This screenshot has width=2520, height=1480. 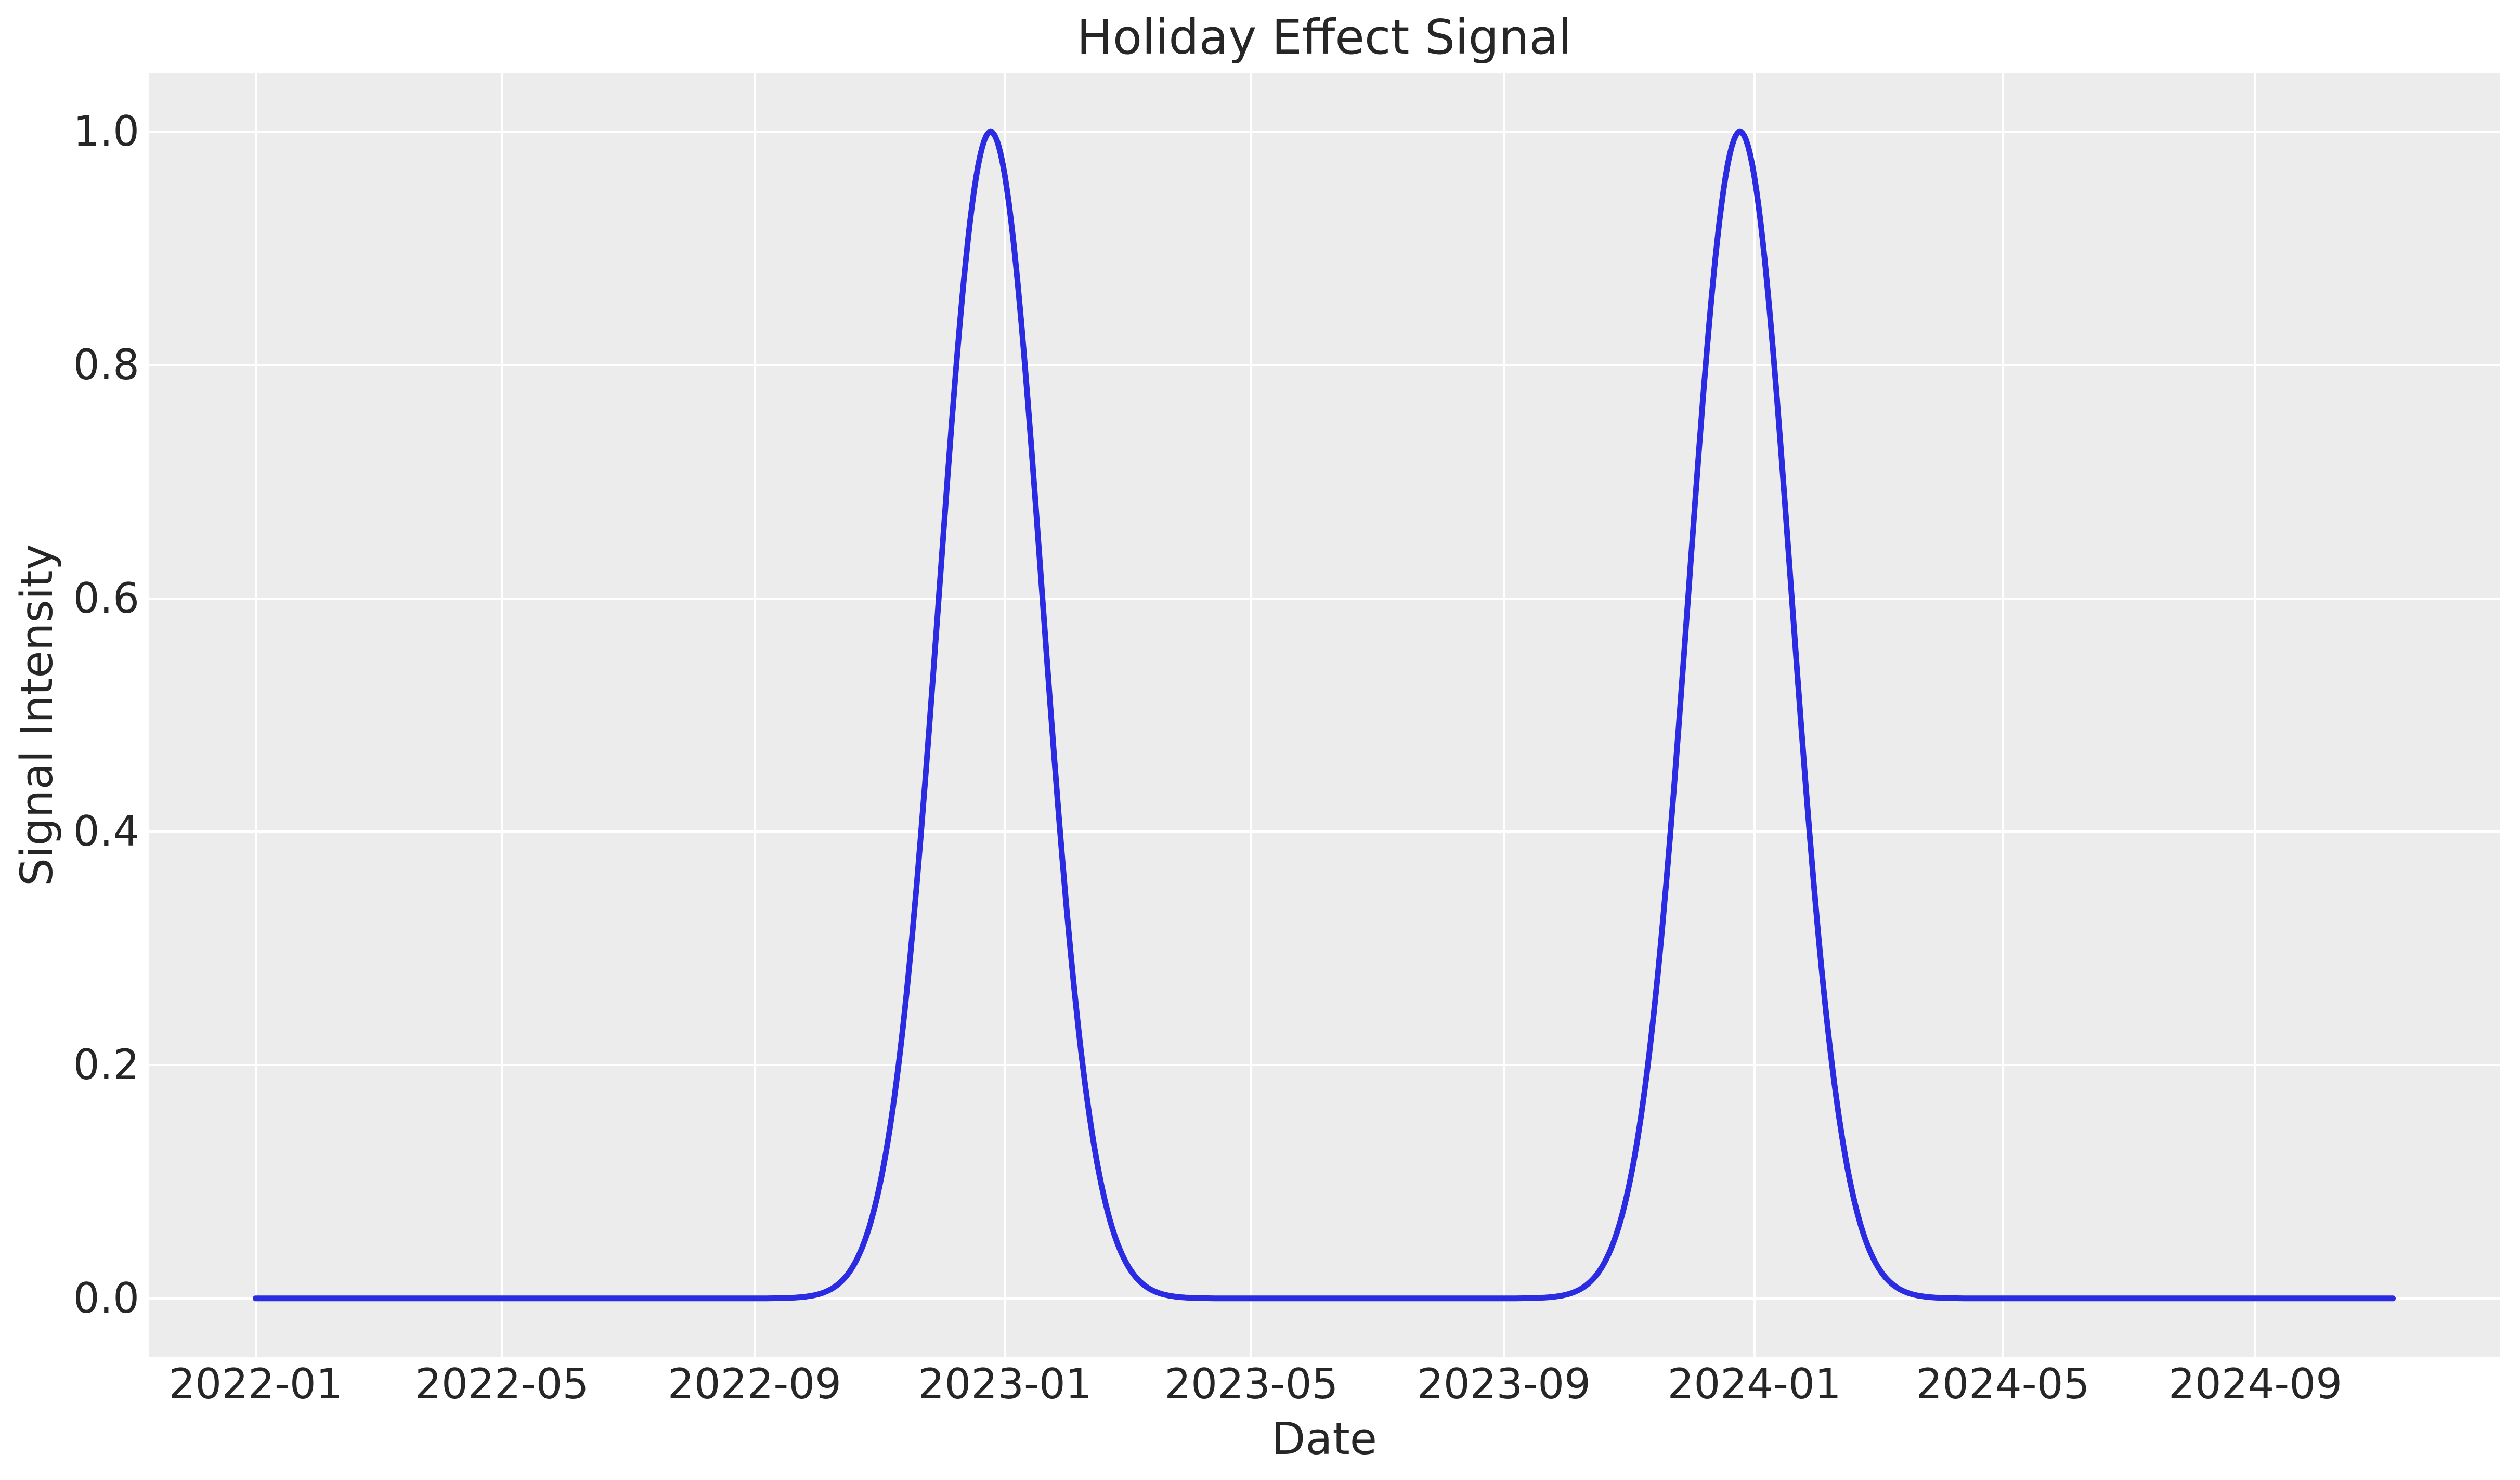 What do you see at coordinates (2255, 1384) in the screenshot?
I see `x-tick-label: 2024-09` at bounding box center [2255, 1384].